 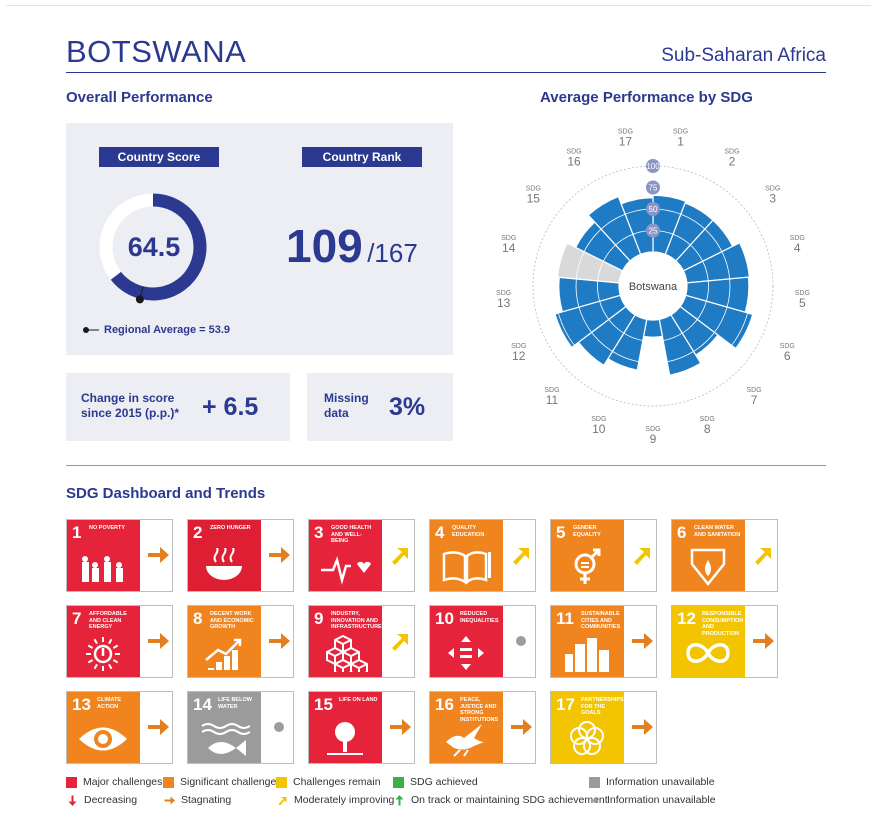 I want to click on scale-label-75: 75, so click(x=653, y=188).